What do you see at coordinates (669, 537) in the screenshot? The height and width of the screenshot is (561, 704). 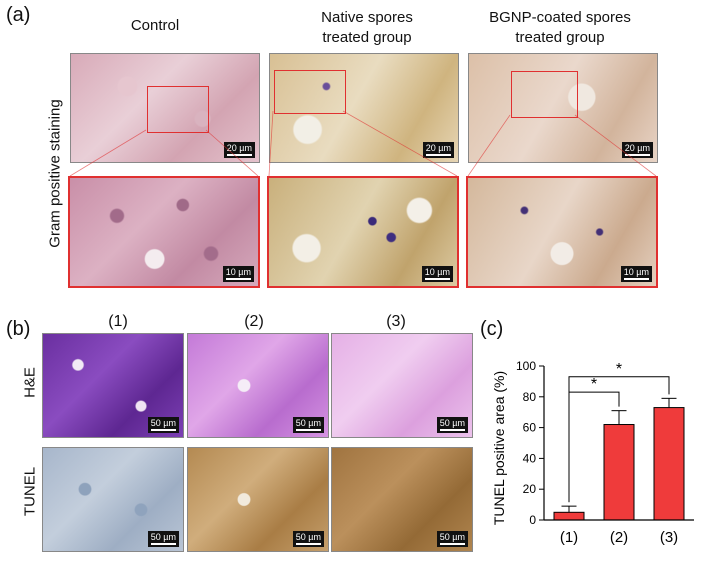 I see `x-tick-label: (3)` at bounding box center [669, 537].